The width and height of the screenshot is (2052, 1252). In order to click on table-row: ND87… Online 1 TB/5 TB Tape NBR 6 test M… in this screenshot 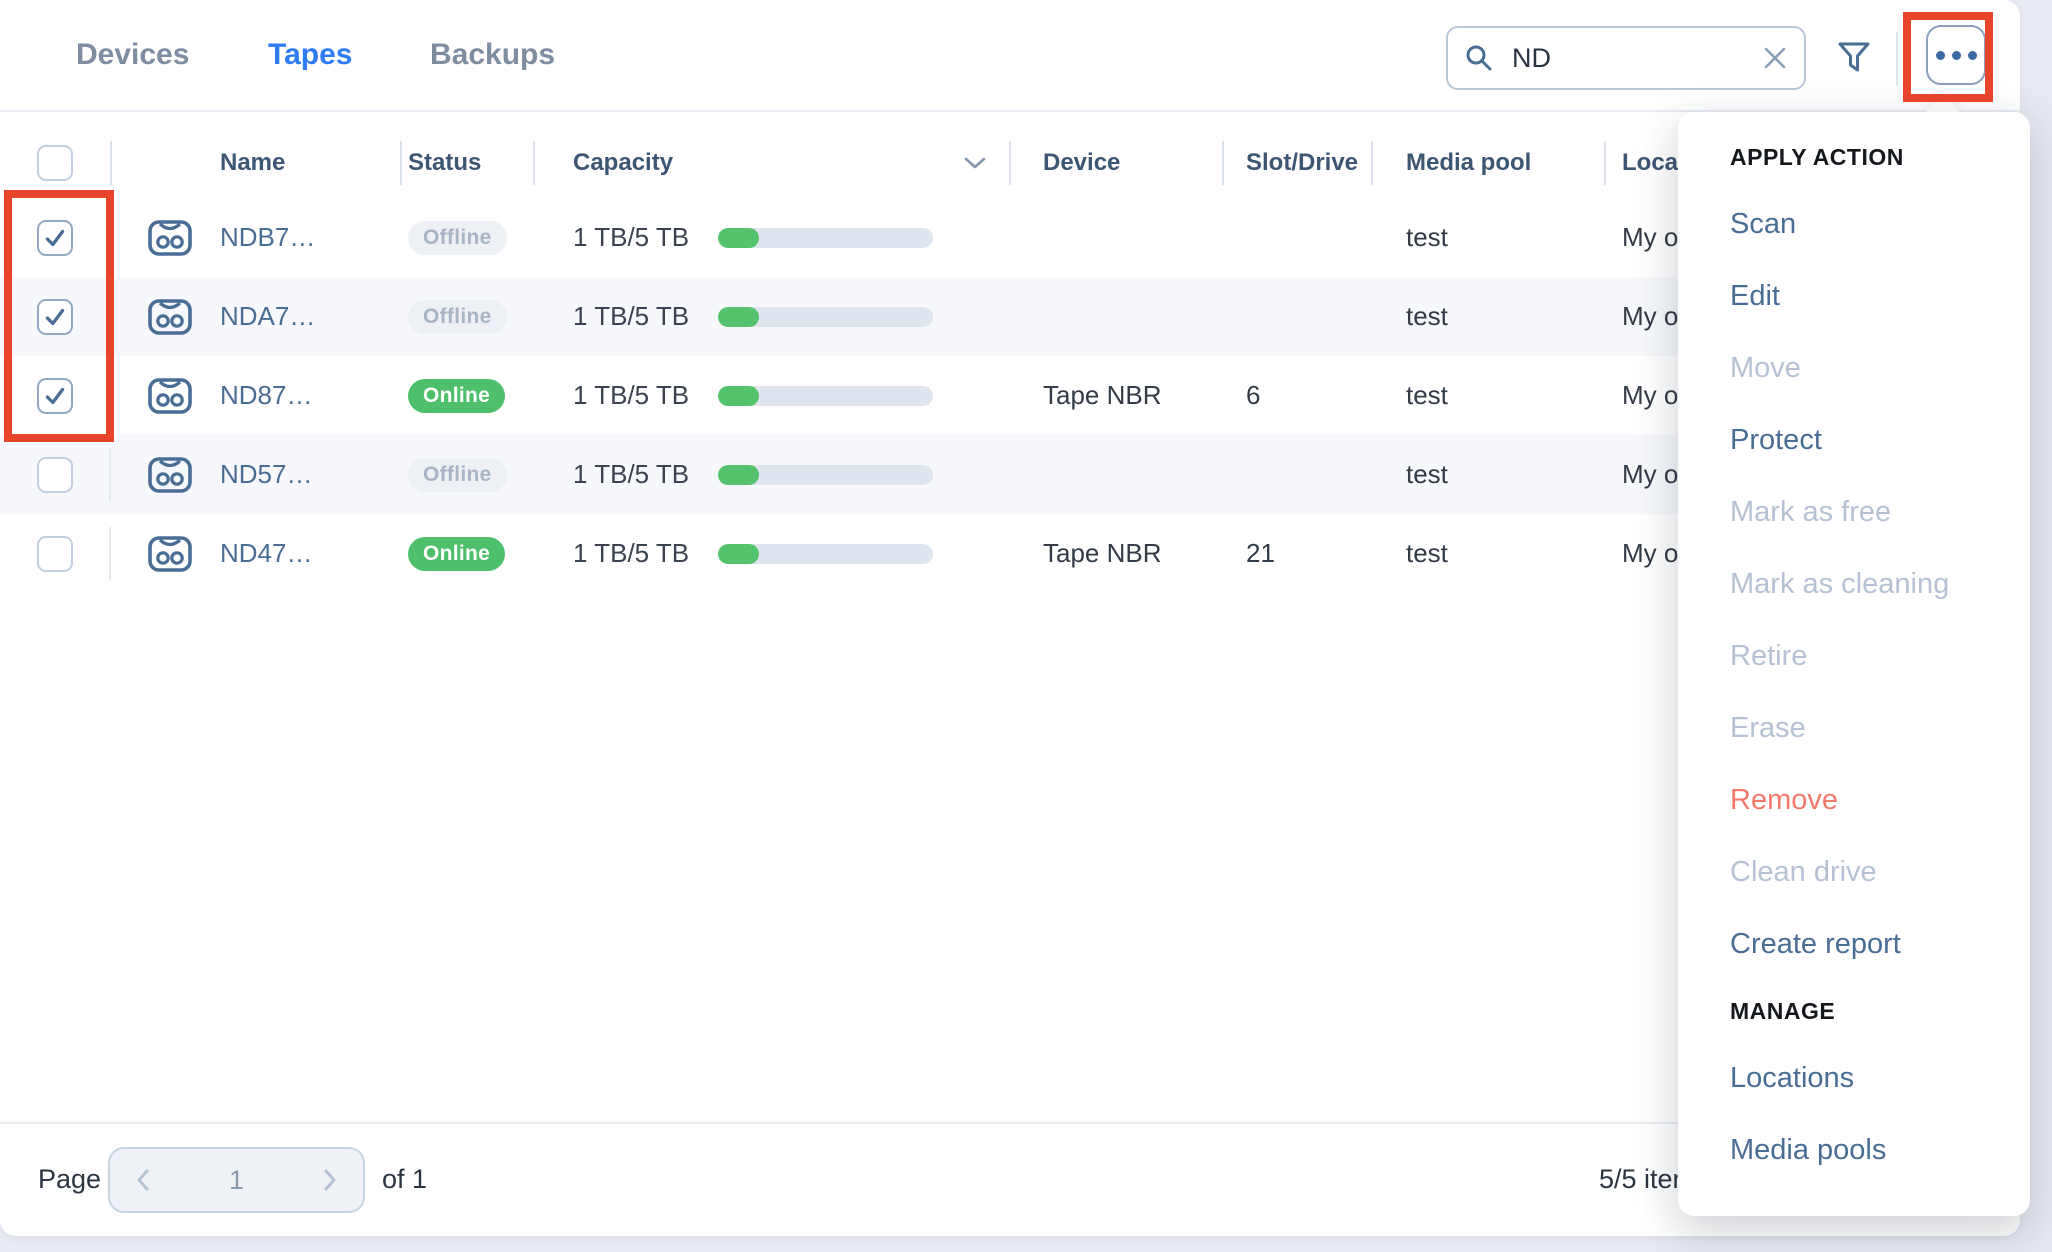, I will do `click(1010, 395)`.